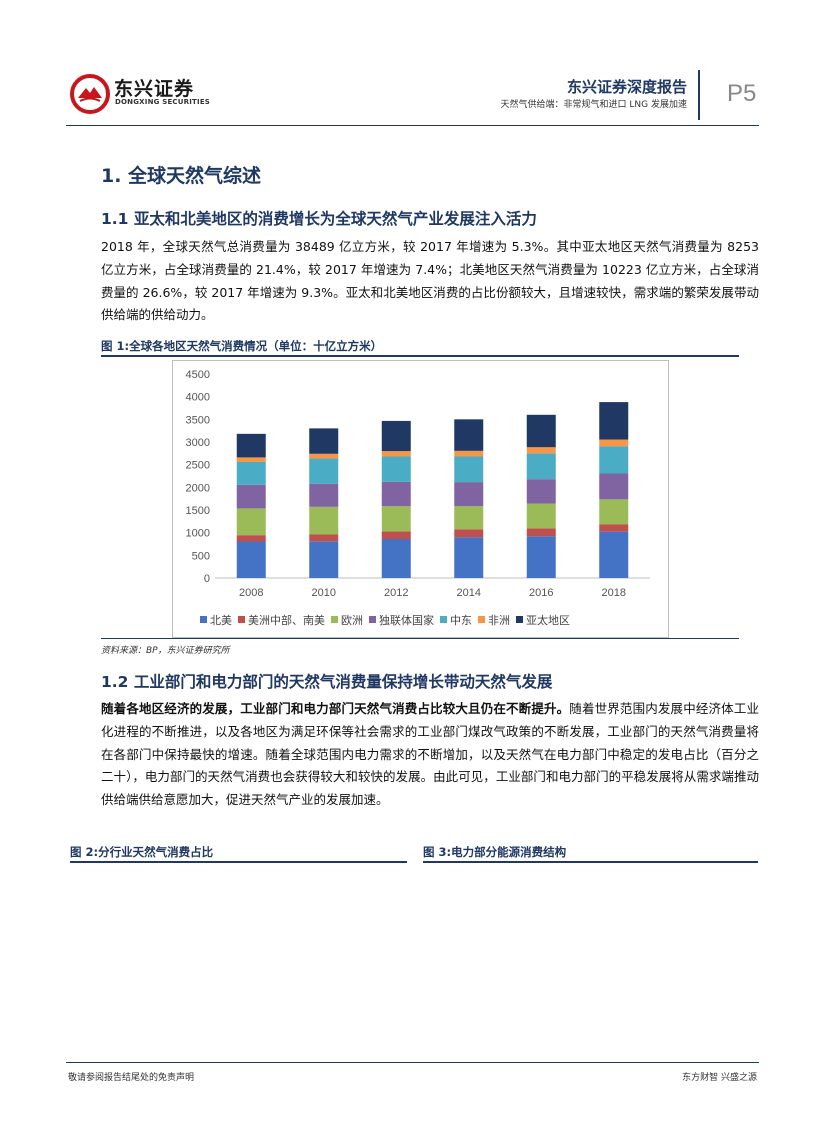  What do you see at coordinates (207, 579) in the screenshot?
I see `y-tick-label: 0` at bounding box center [207, 579].